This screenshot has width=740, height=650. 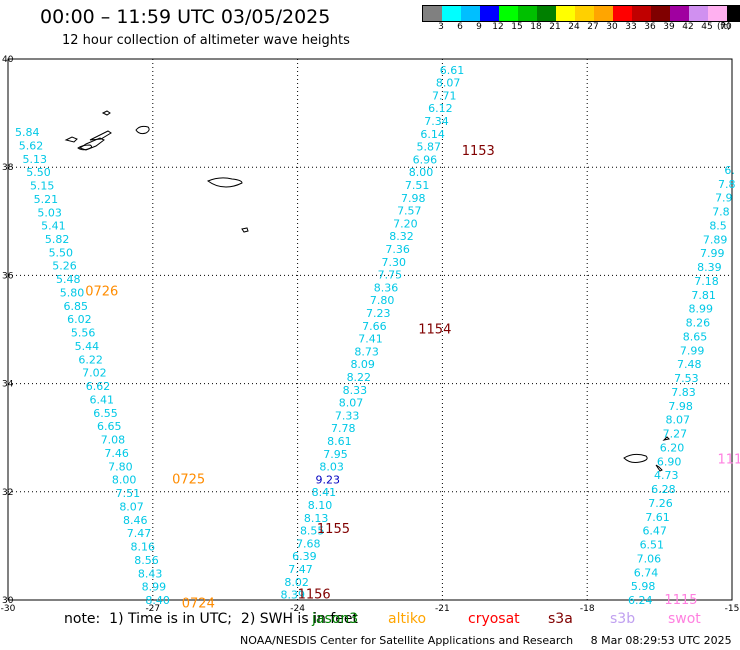 I want to click on pass-time-label: 1115, so click(x=680, y=600).